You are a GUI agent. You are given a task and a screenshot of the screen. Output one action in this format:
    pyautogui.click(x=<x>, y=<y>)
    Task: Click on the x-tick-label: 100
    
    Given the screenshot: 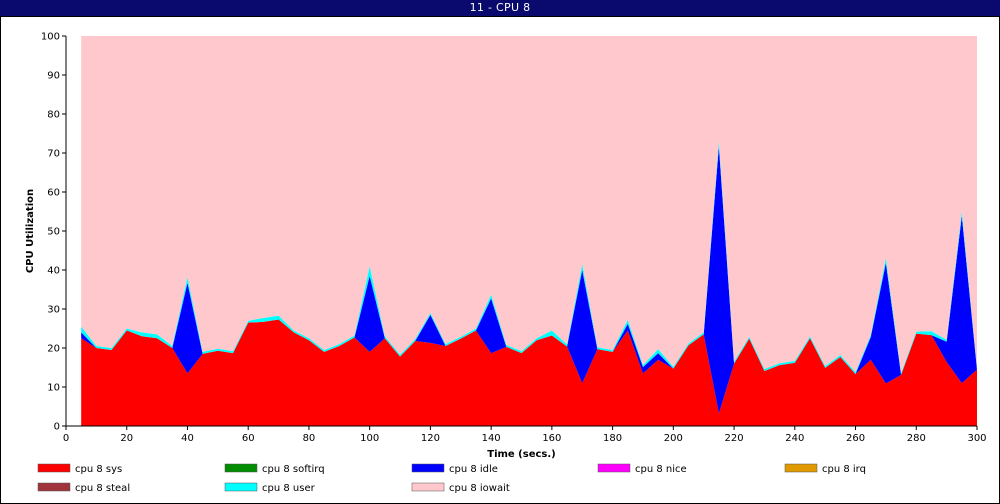 What is the action you would take?
    pyautogui.click(x=369, y=438)
    